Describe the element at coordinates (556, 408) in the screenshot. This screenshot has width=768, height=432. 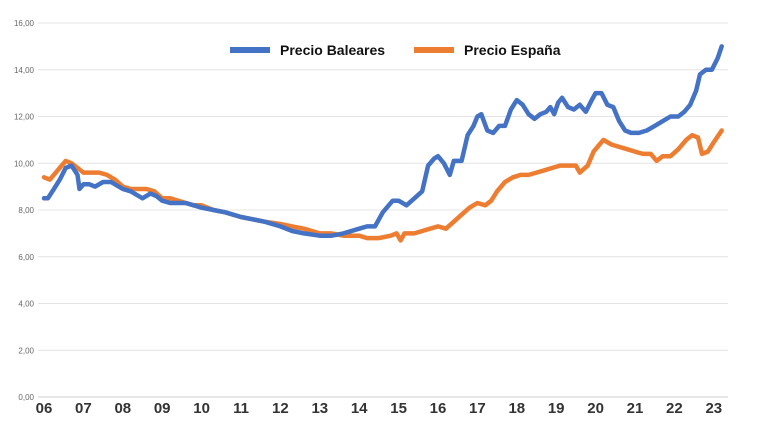
I see `x-tick-label: 19` at that location.